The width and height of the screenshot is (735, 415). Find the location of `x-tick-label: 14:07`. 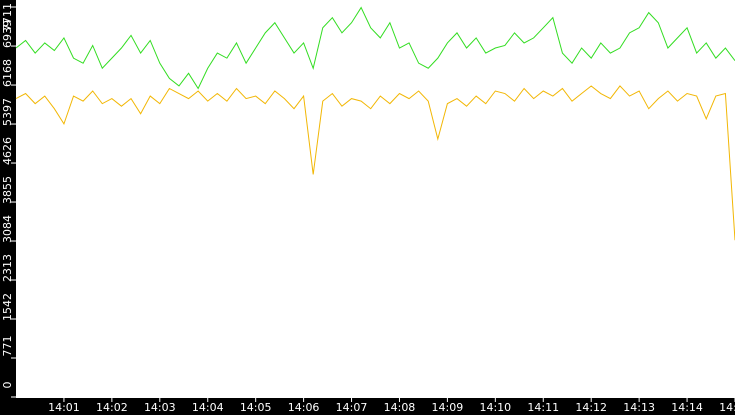

x-tick-label: 14:07 is located at coordinates (352, 407).